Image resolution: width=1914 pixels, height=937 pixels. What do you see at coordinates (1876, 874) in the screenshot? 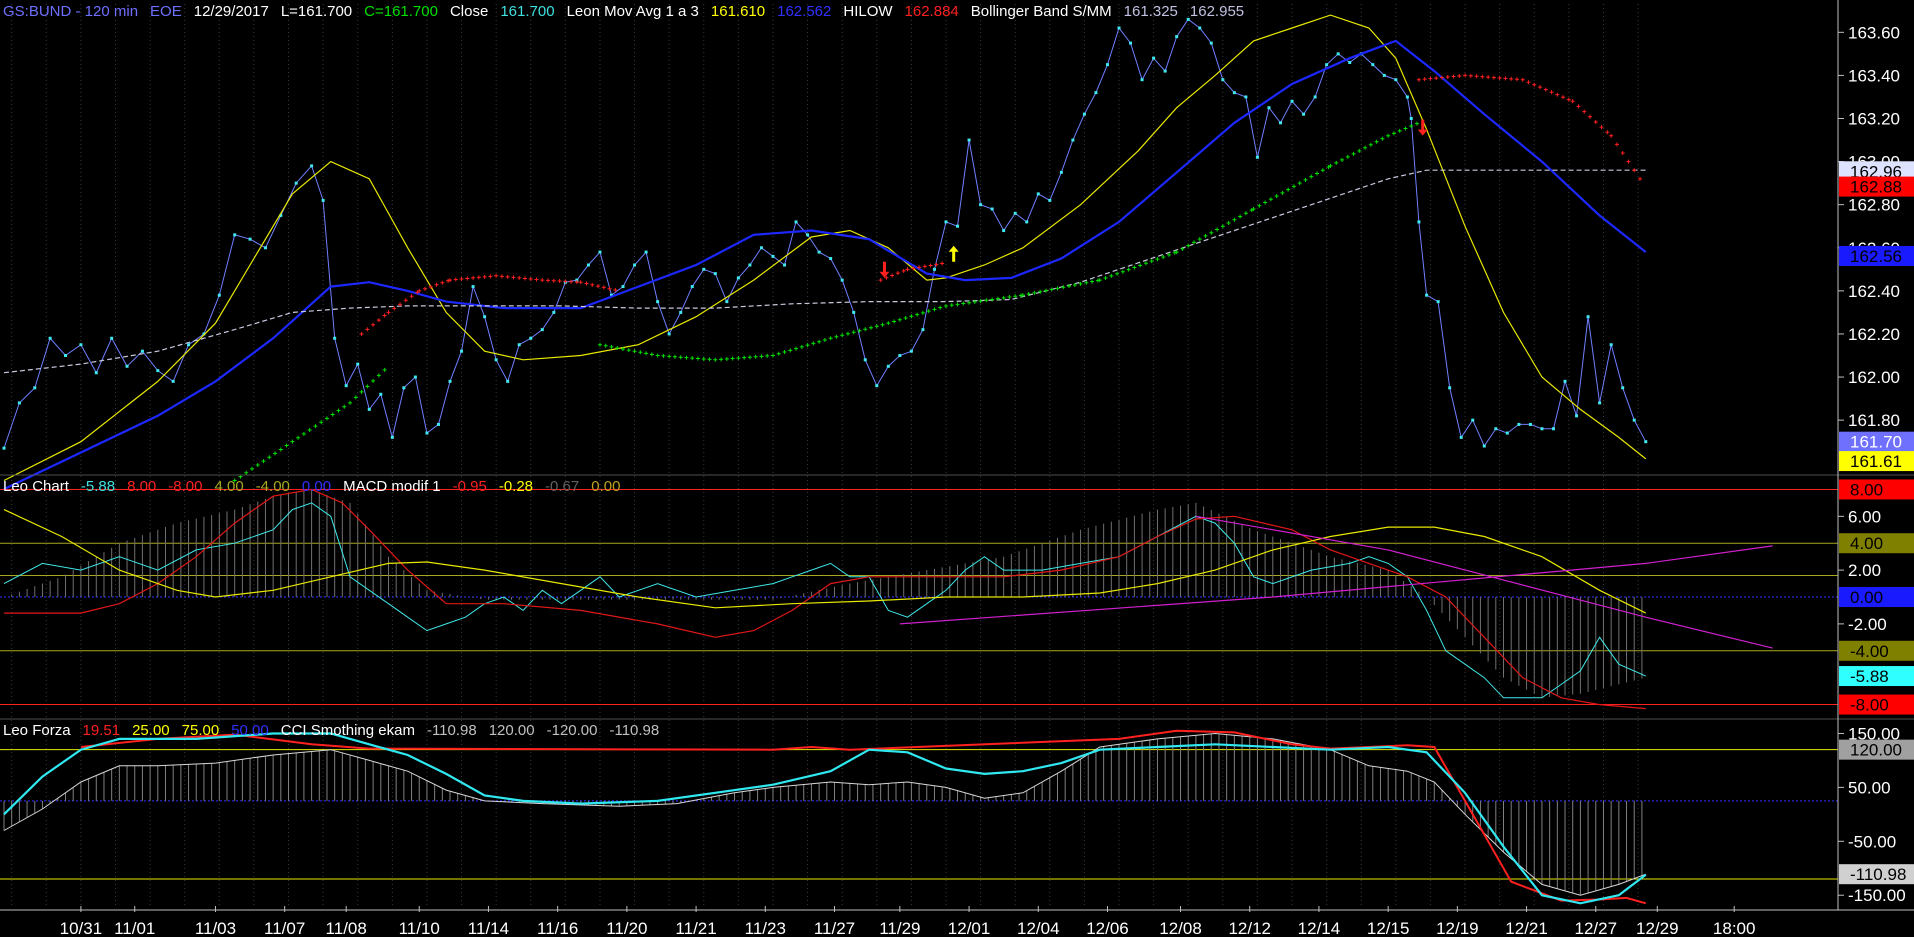
I see `value-badge` at bounding box center [1876, 874].